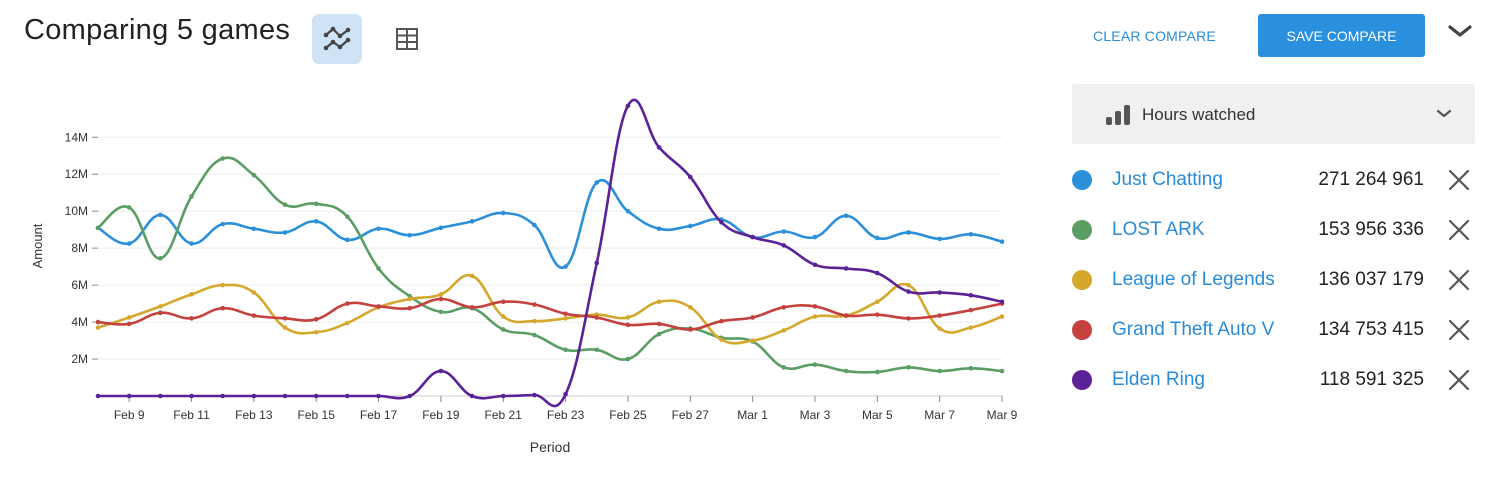 Image resolution: width=1506 pixels, height=478 pixels. I want to click on y-tick-label: 14M, so click(76, 137).